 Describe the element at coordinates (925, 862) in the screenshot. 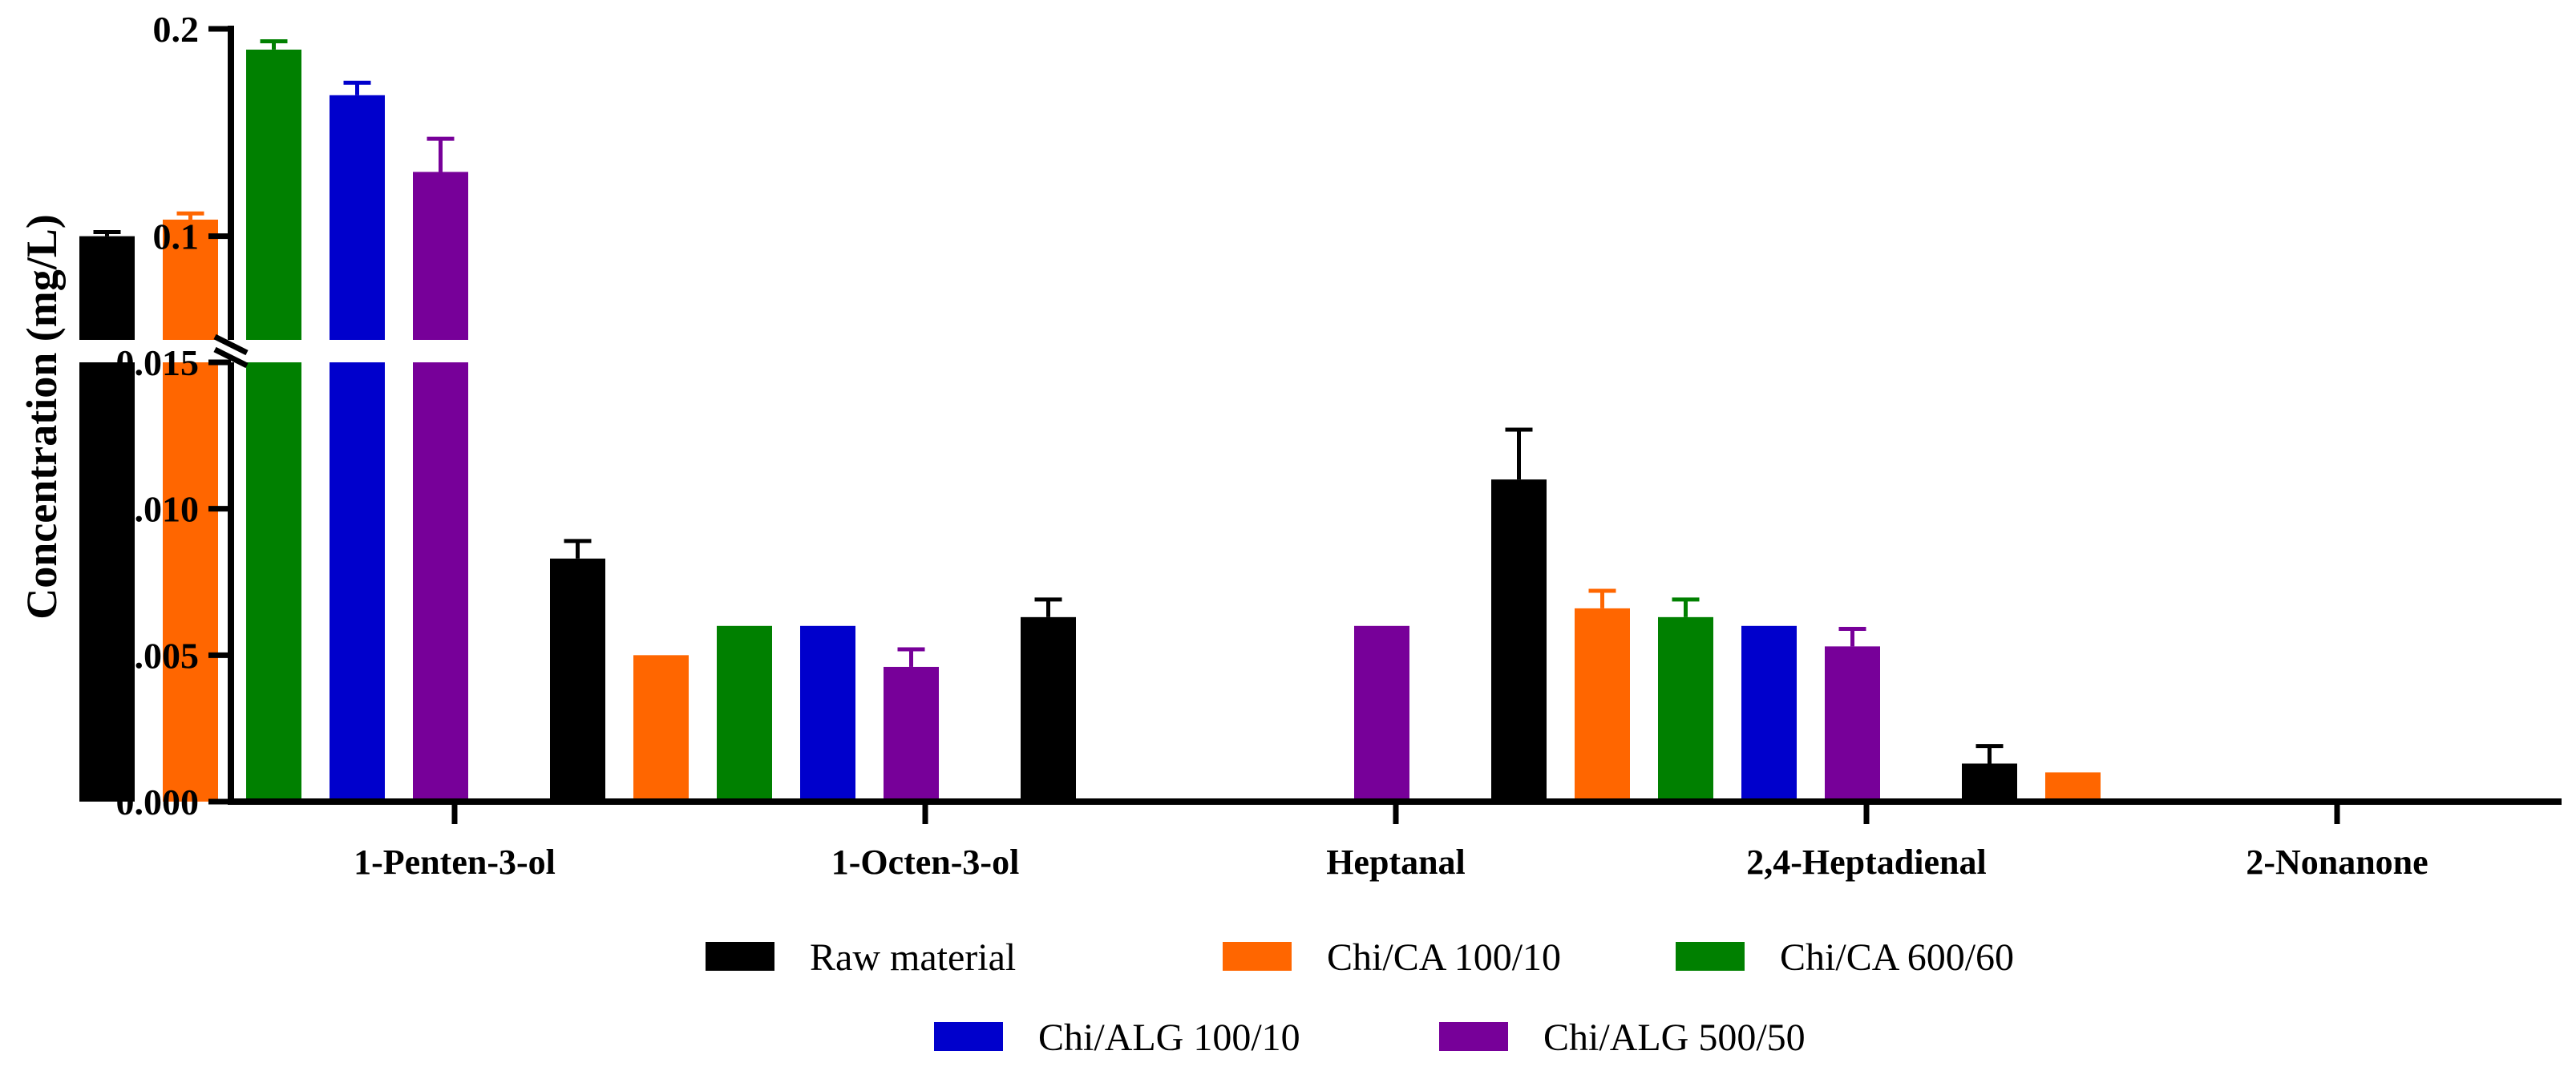

I see `x-tick-label-1: 1-Octen-3-ol` at that location.